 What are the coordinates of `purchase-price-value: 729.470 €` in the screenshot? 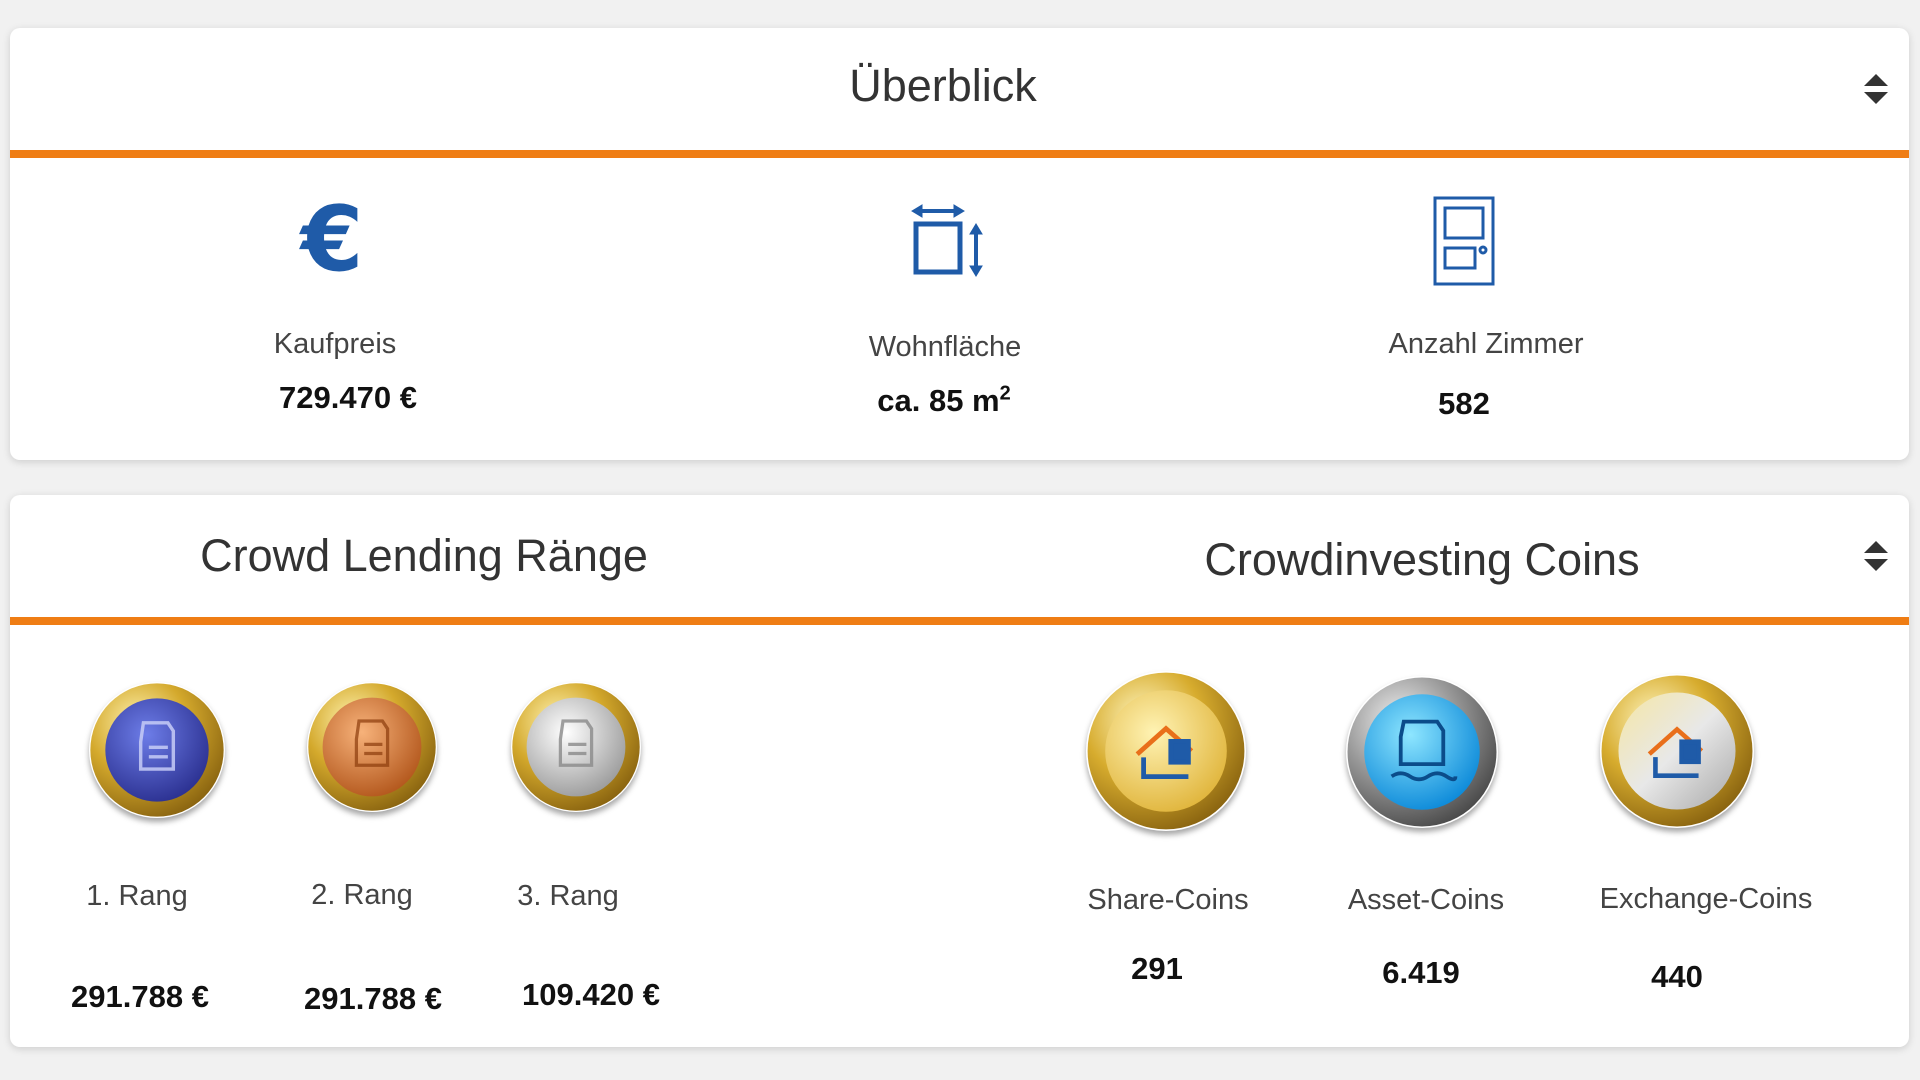 It's located at (348, 397).